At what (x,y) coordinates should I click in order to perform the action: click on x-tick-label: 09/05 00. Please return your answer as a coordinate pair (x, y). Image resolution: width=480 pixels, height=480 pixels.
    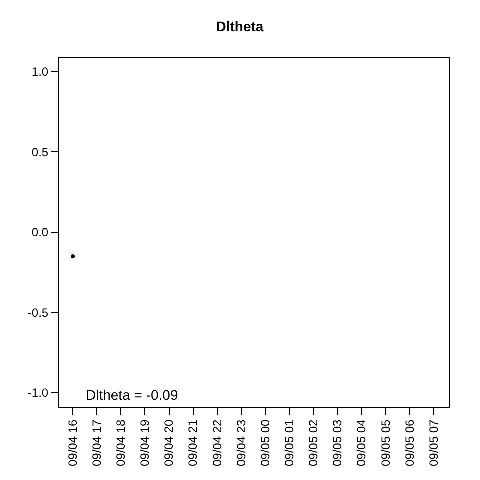
    Looking at the image, I should click on (265, 443).